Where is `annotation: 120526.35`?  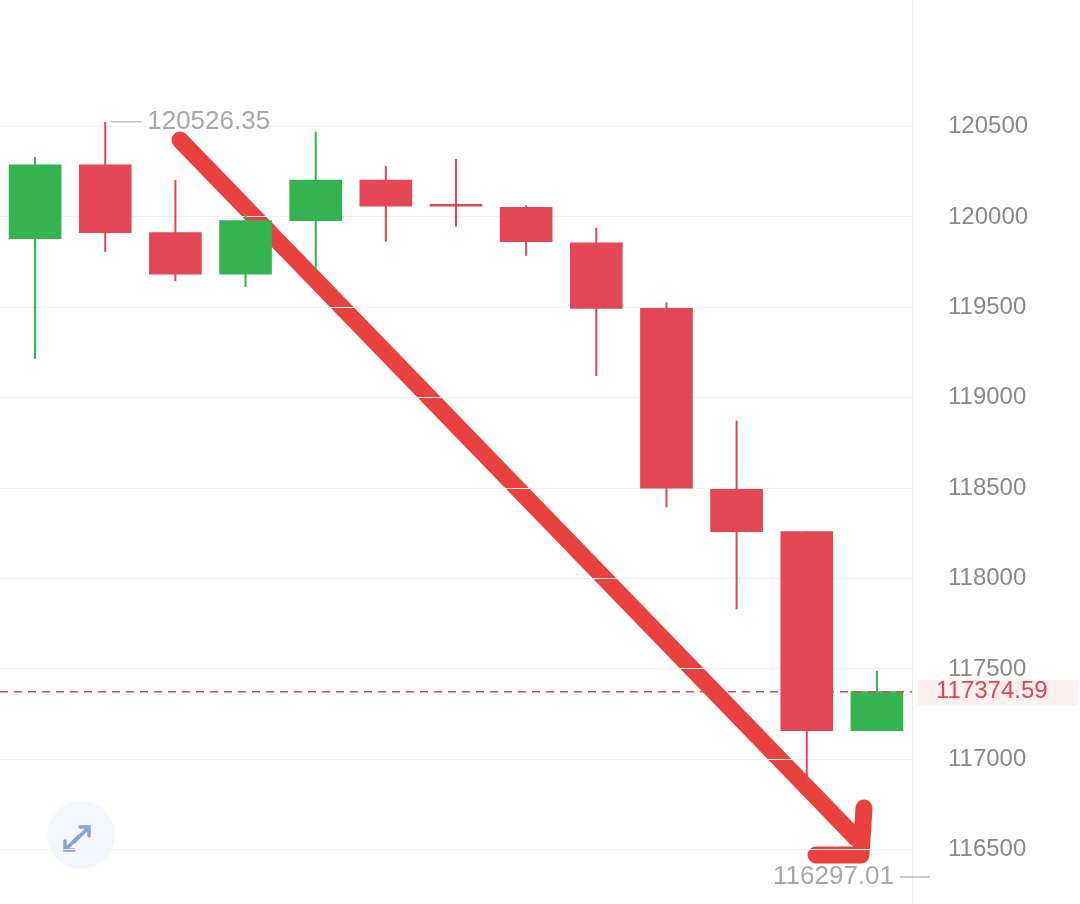
annotation: 120526.35 is located at coordinates (209, 119).